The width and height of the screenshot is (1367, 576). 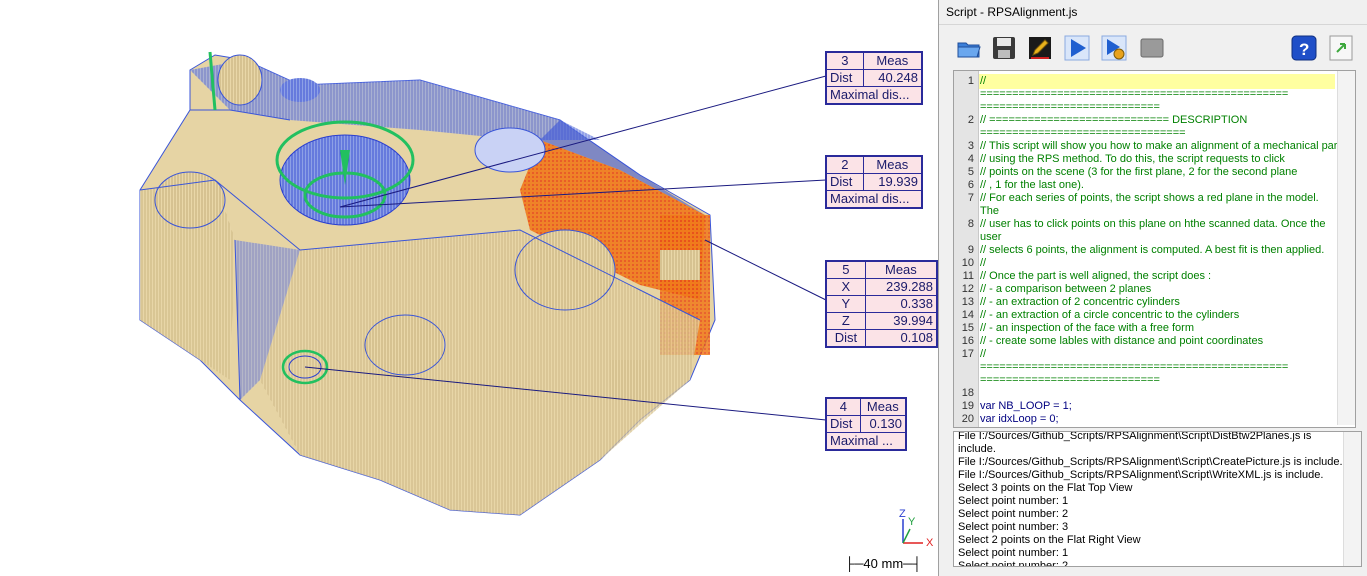 What do you see at coordinates (967, 406) in the screenshot?
I see `line-number: 19` at bounding box center [967, 406].